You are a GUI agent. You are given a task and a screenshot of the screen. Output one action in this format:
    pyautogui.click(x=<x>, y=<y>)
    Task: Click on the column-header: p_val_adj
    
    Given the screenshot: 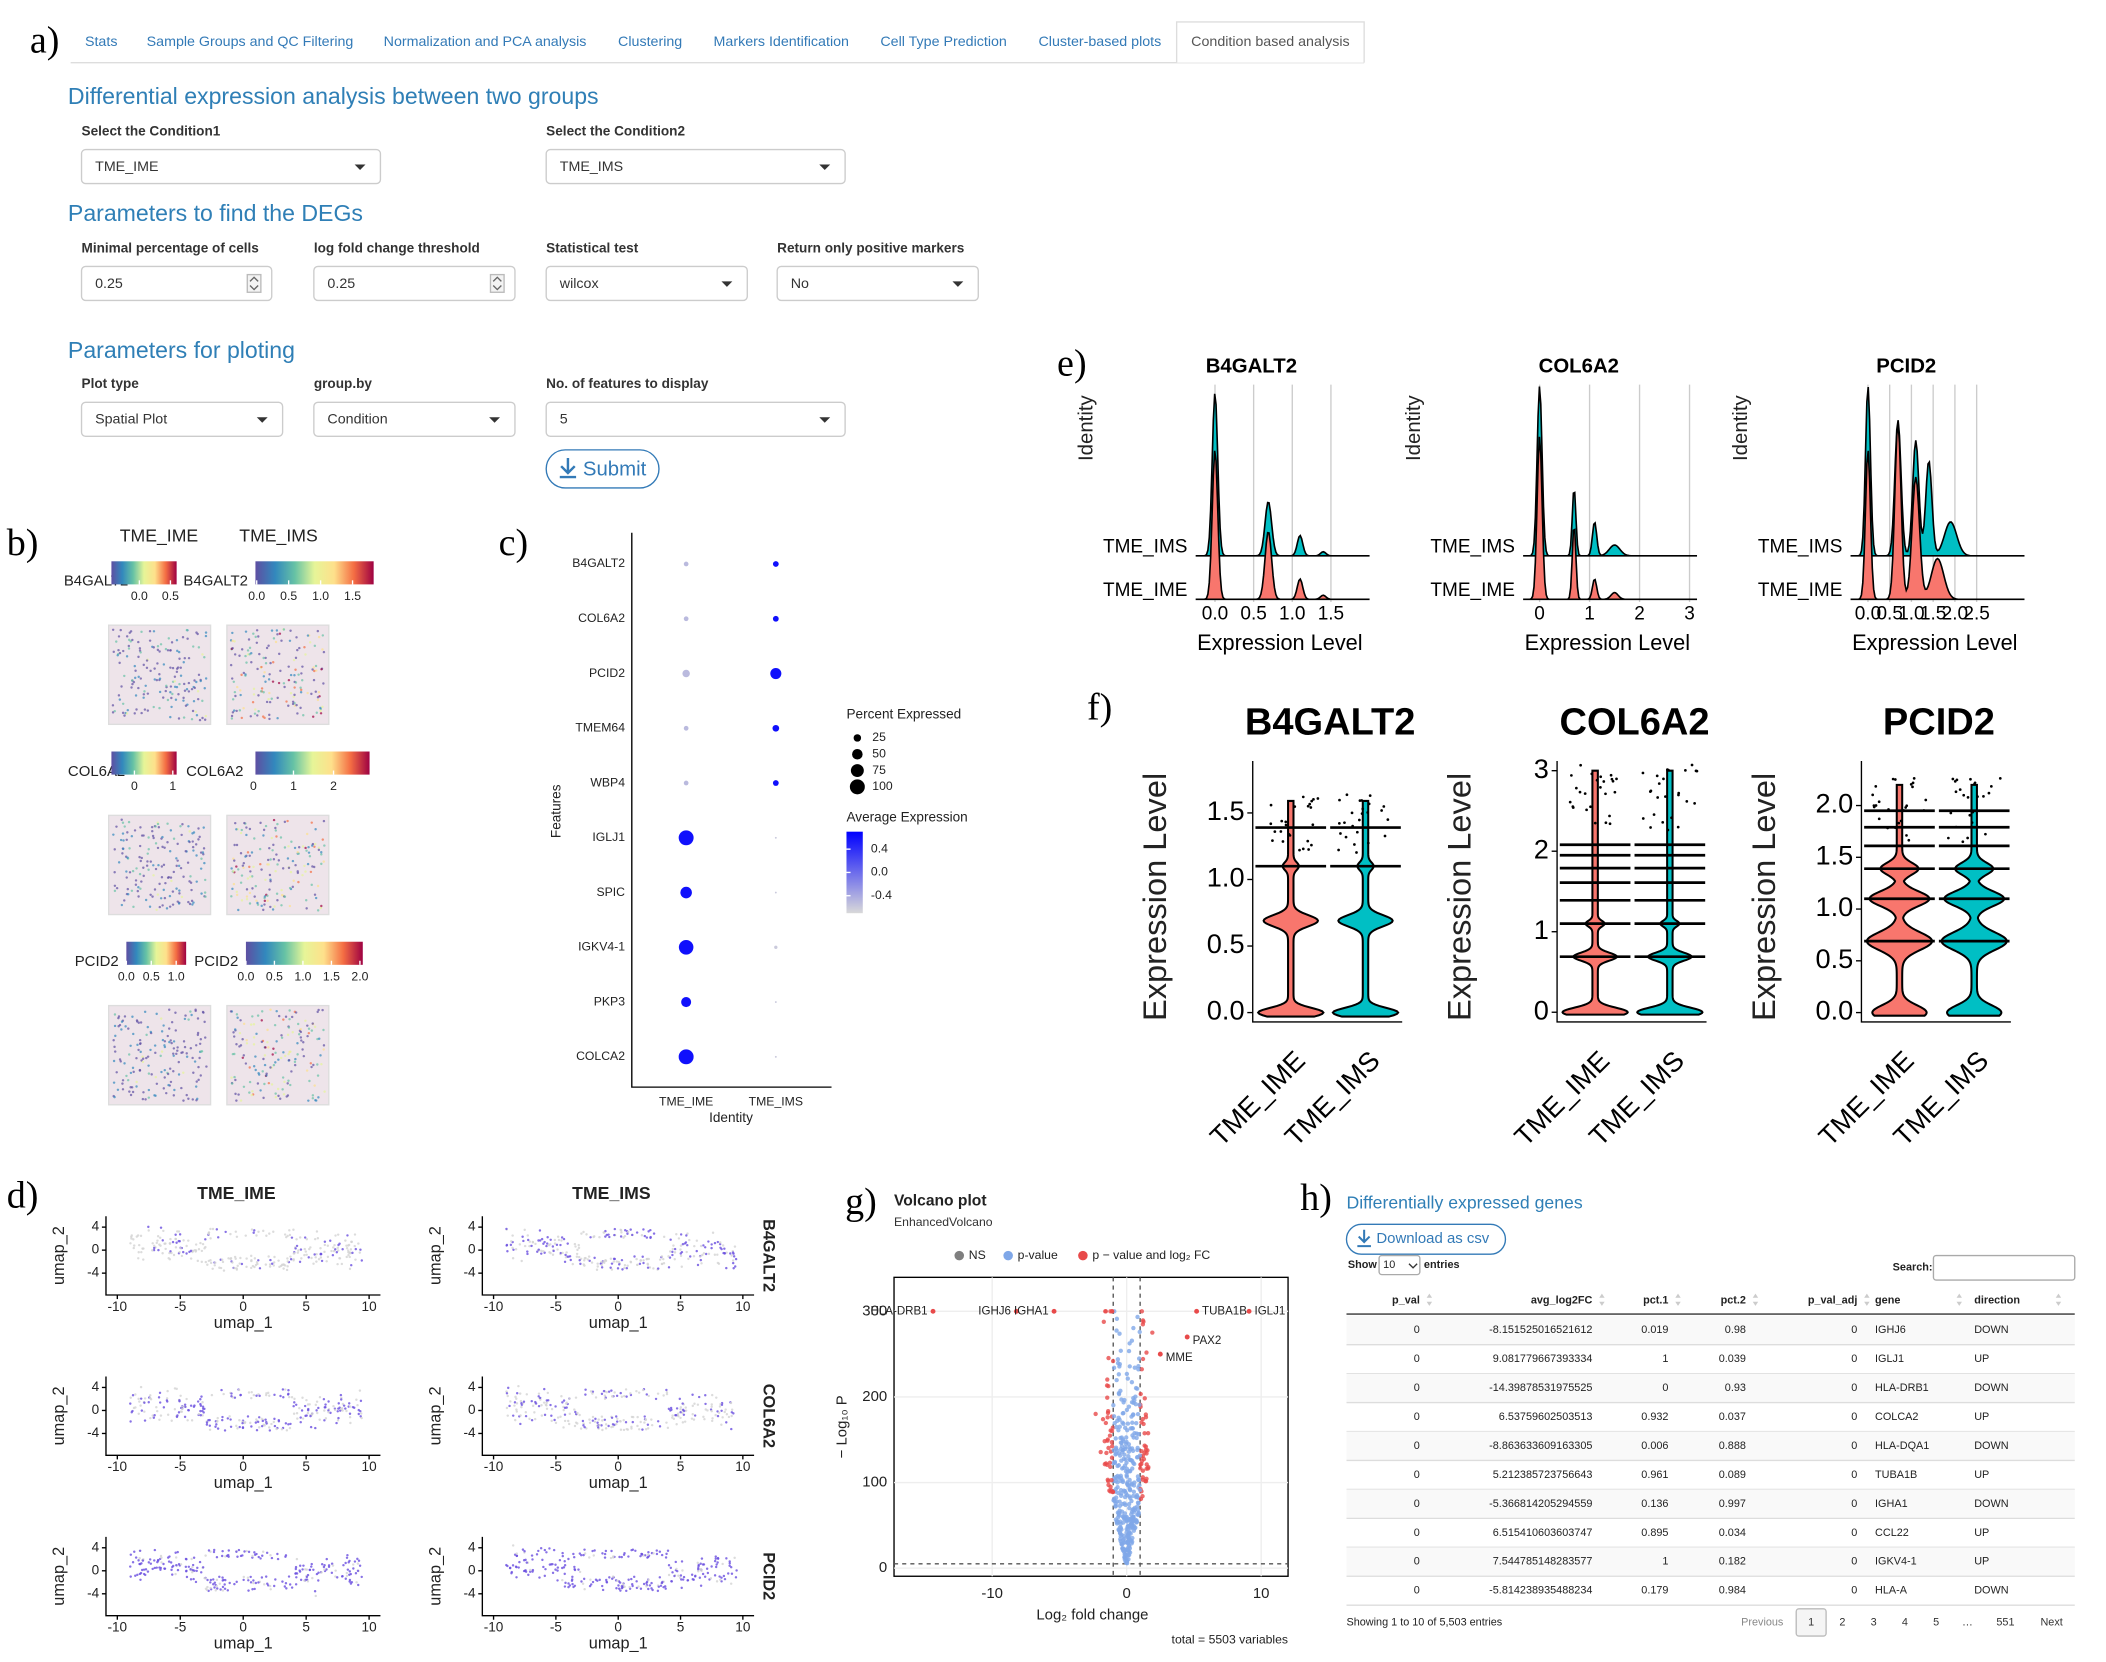 What is the action you would take?
    pyautogui.click(x=1833, y=1300)
    